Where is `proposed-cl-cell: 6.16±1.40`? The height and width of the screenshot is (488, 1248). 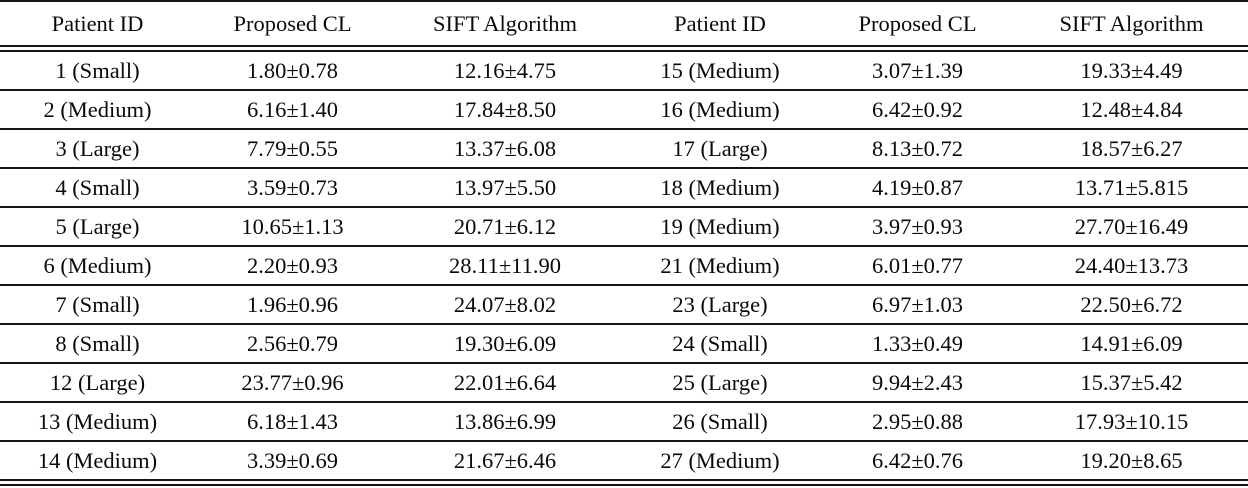 proposed-cl-cell: 6.16±1.40 is located at coordinates (292, 109).